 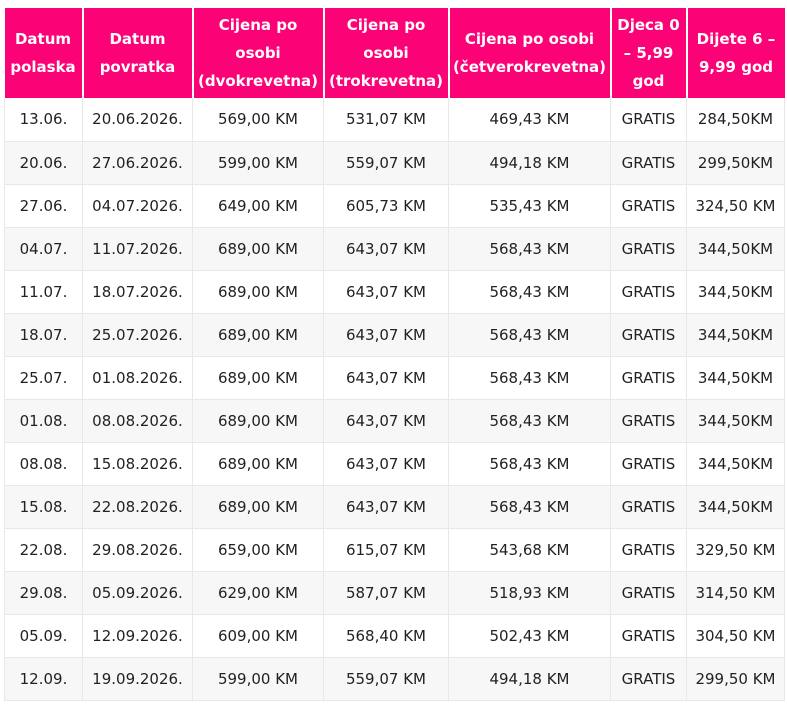 What do you see at coordinates (258, 636) in the screenshot?
I see `table-cell: 609,00 KM` at bounding box center [258, 636].